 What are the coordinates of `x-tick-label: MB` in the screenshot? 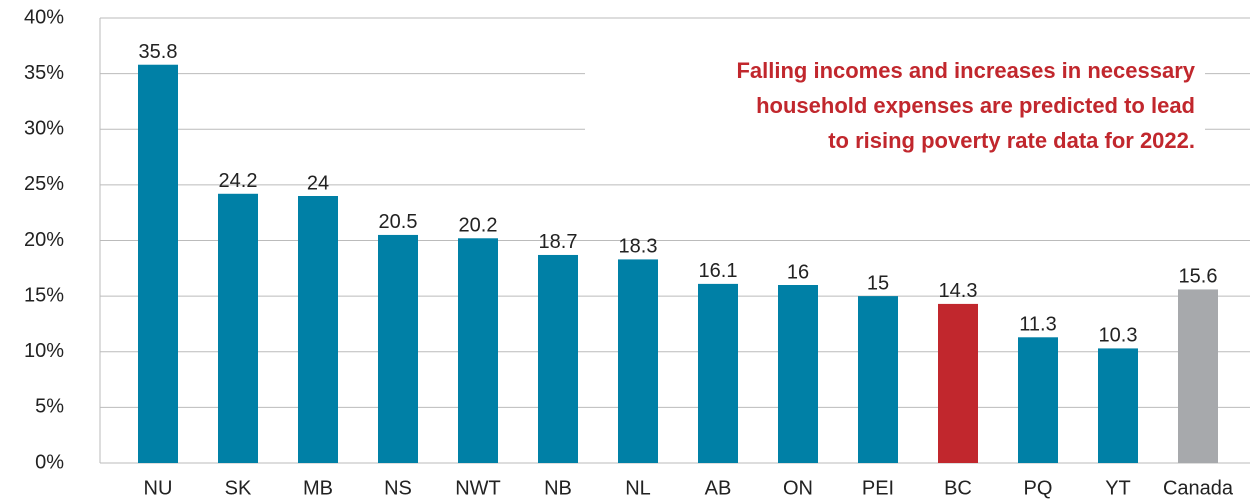 It's located at (318, 488).